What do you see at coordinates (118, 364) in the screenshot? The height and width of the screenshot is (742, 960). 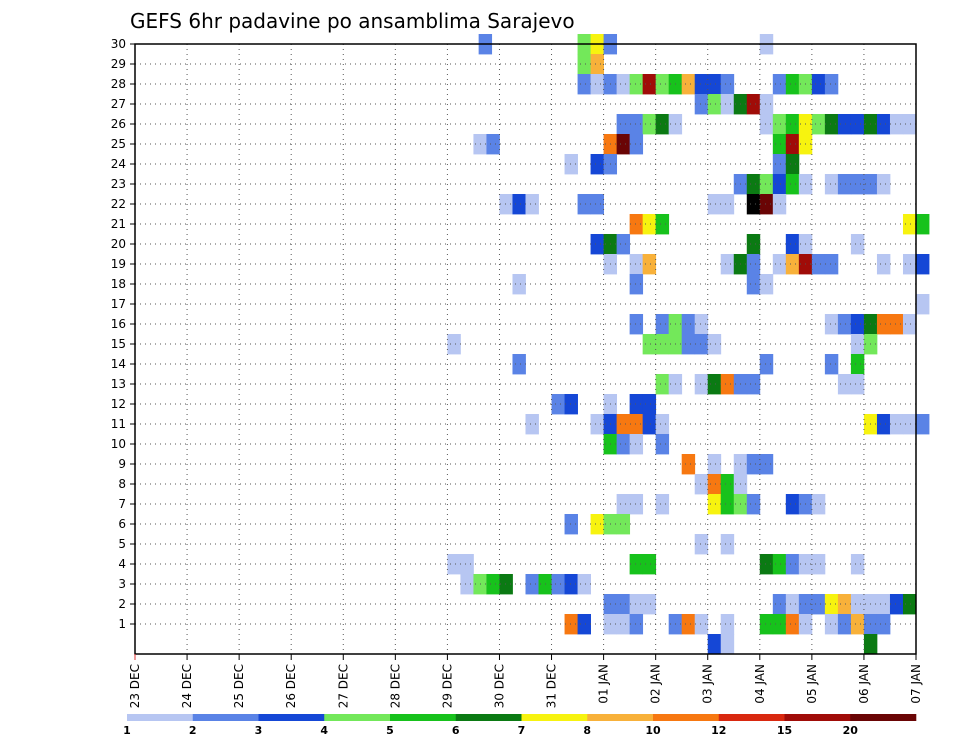 I see `y-tick-label: 14` at bounding box center [118, 364].